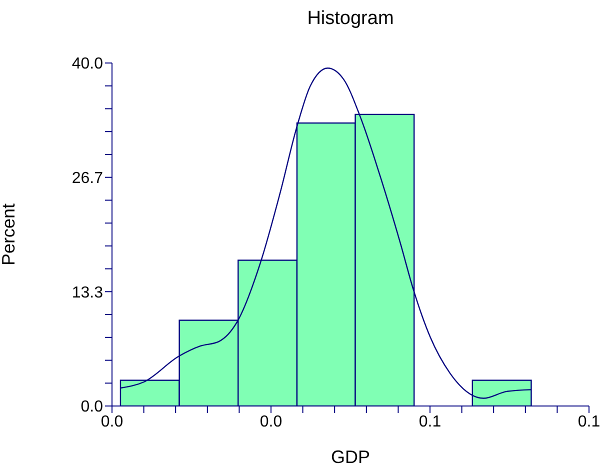  What do you see at coordinates (350, 19) in the screenshot?
I see `chart-title: Histogram` at bounding box center [350, 19].